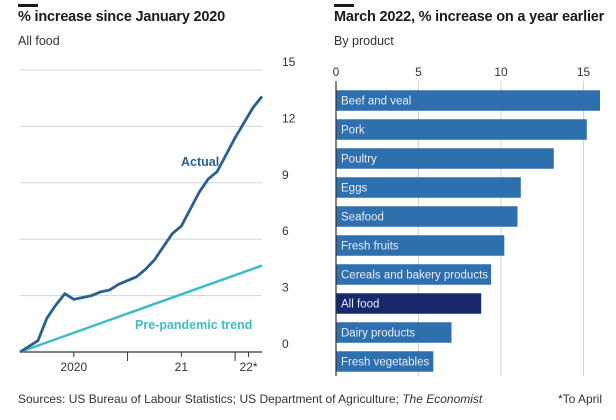  Describe the element at coordinates (353, 131) in the screenshot. I see `bar-label: Pork` at that location.